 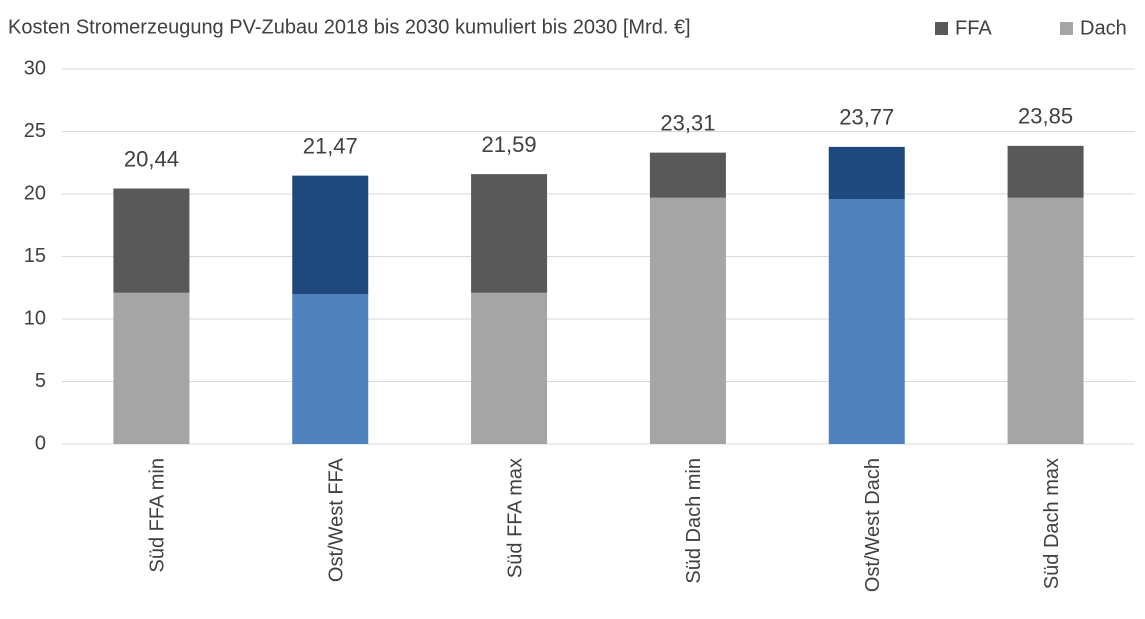 I want to click on legend-label: Dach, so click(x=1103, y=28).